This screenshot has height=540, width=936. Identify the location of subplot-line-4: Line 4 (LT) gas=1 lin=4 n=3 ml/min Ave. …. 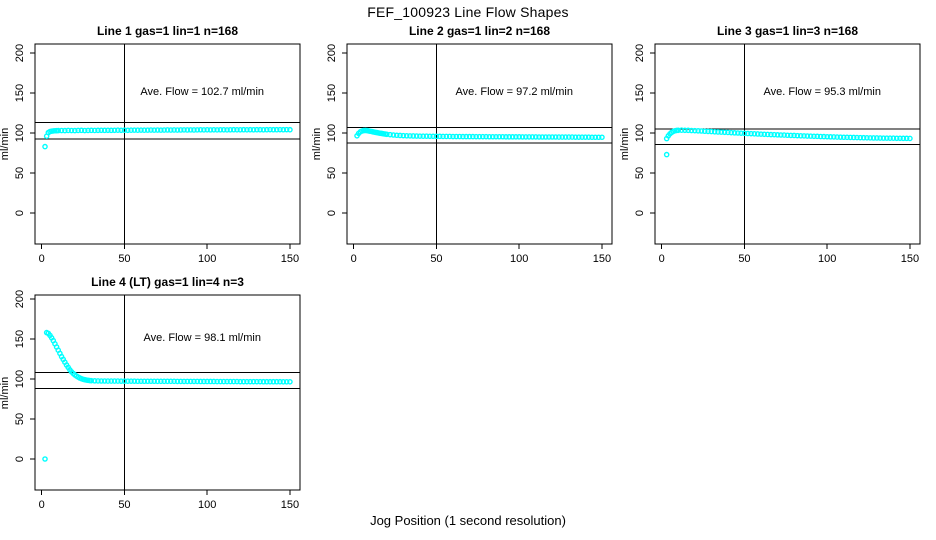
(150, 393).